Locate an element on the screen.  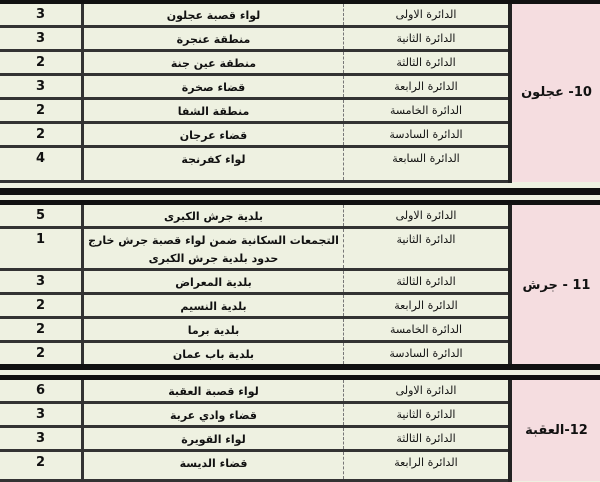
table-row: 2 منطقة عين جنة الدائرة الثالثة is located at coordinates (300, 63).